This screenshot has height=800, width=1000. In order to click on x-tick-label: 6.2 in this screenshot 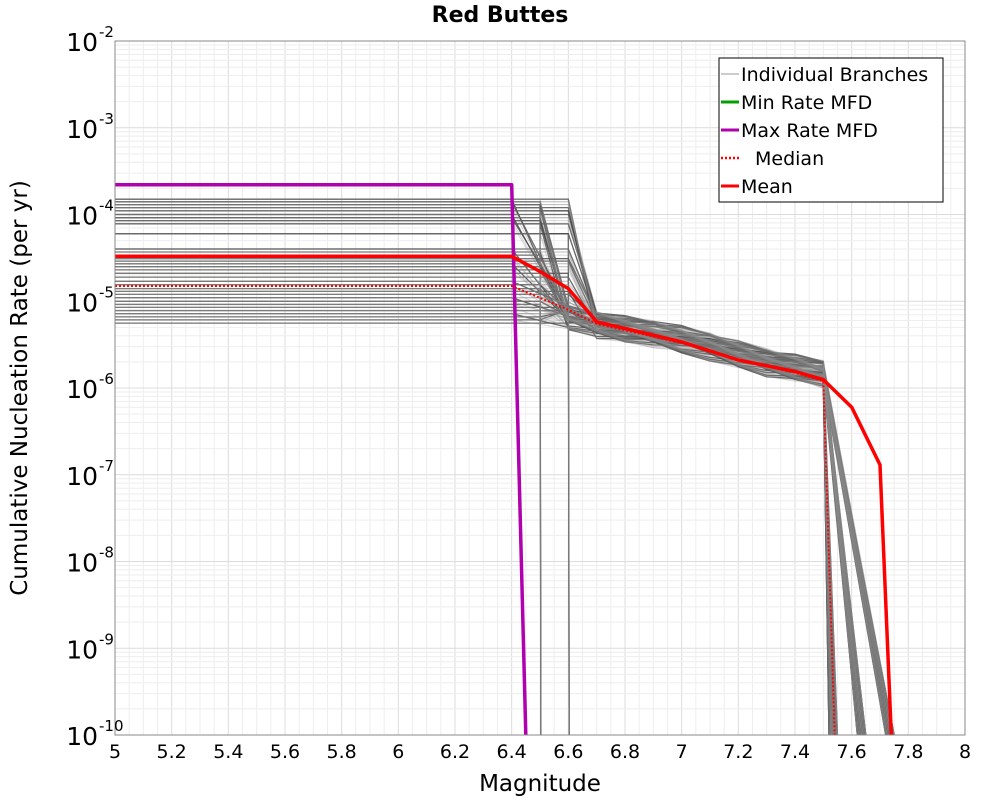, I will do `click(455, 752)`.